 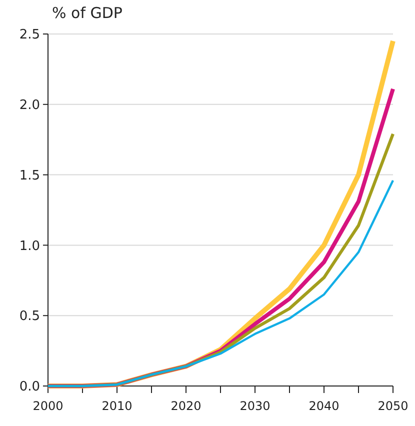 I want to click on y-axis-title: % of GDP, so click(x=87, y=13).